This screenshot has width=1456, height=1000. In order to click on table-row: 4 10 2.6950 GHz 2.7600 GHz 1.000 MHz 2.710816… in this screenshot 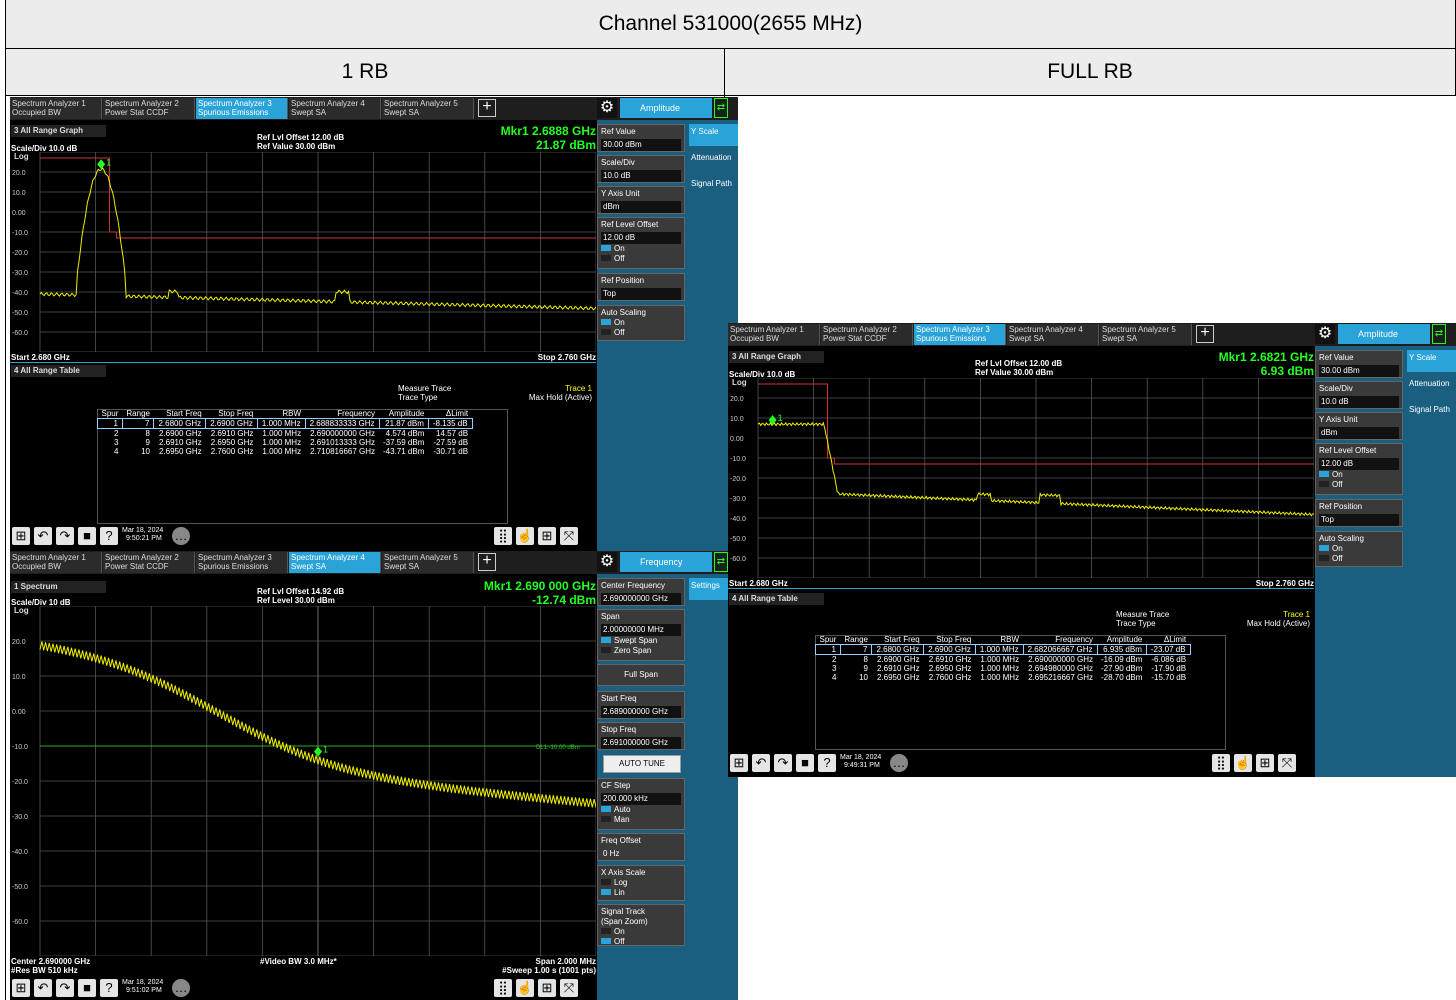, I will do `click(285, 451)`.